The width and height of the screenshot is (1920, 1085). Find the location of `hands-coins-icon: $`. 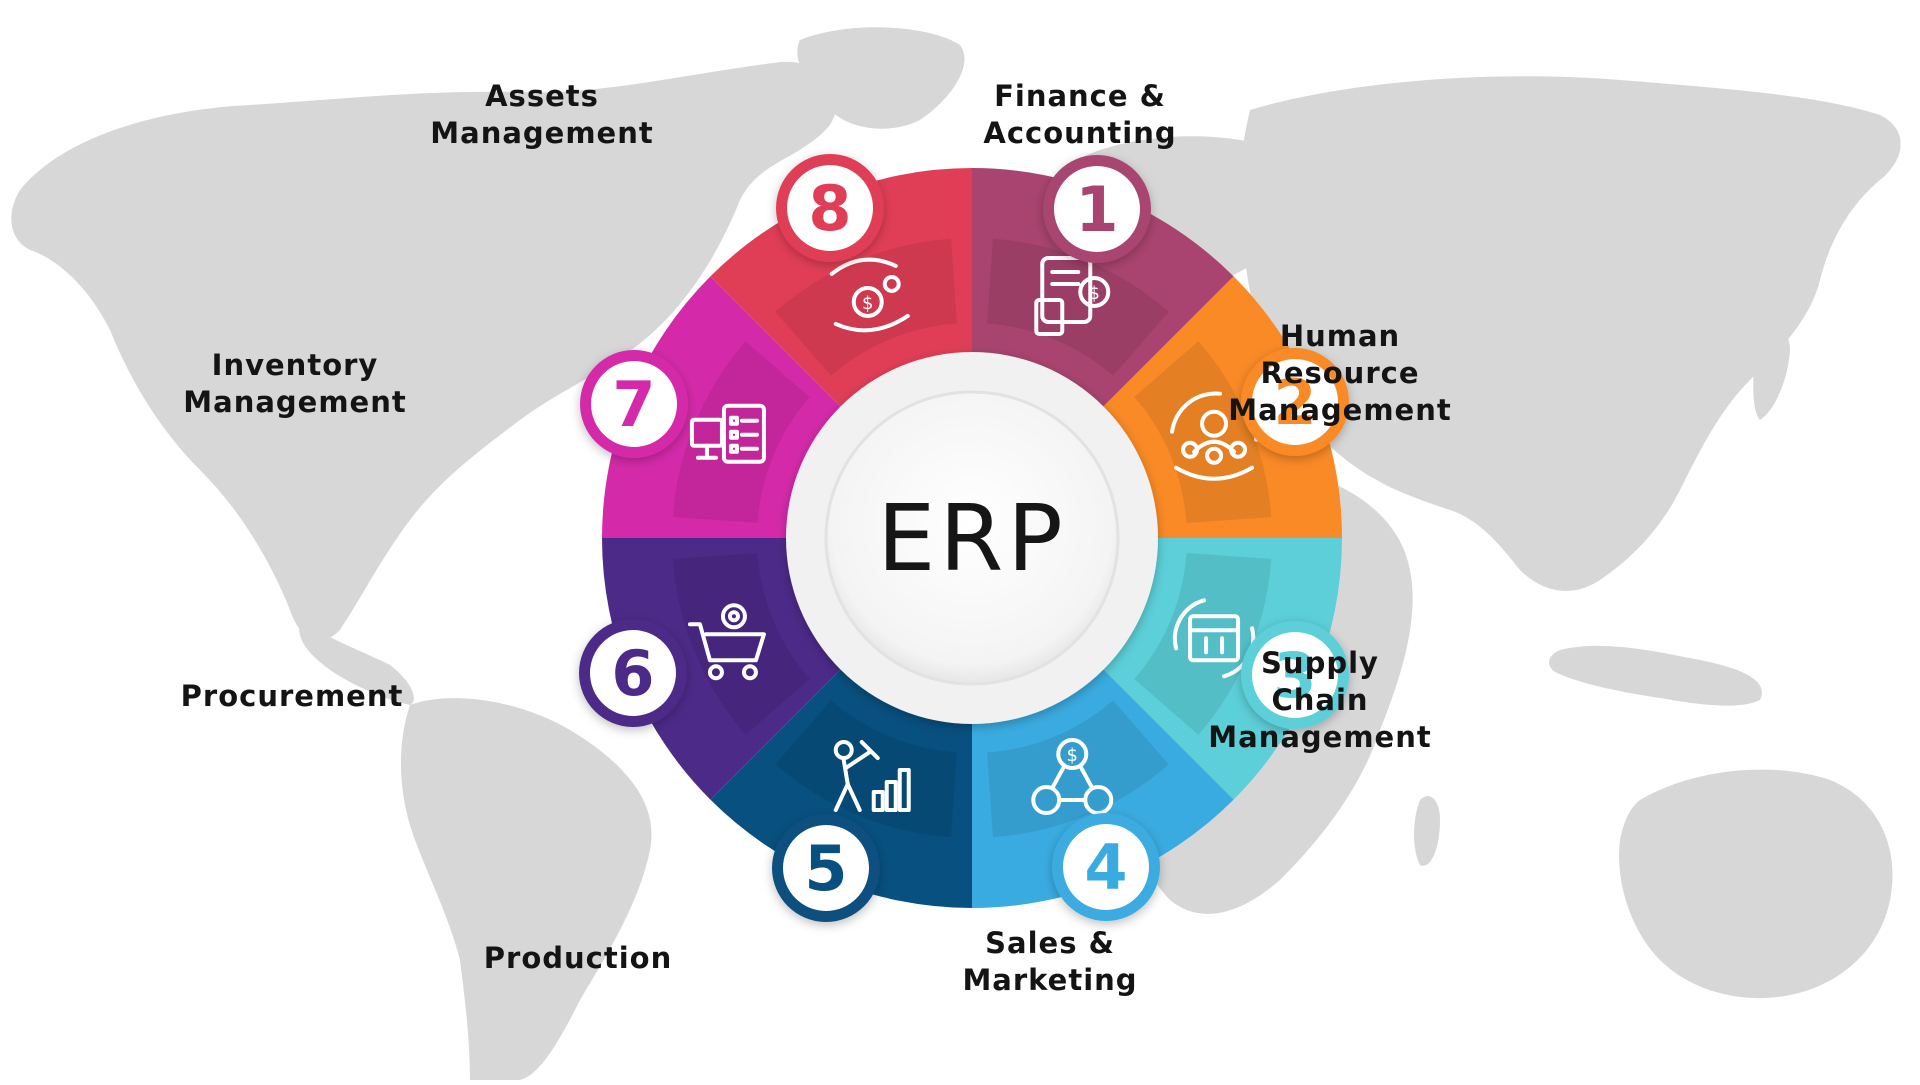

hands-coins-icon: $ is located at coordinates (869, 295).